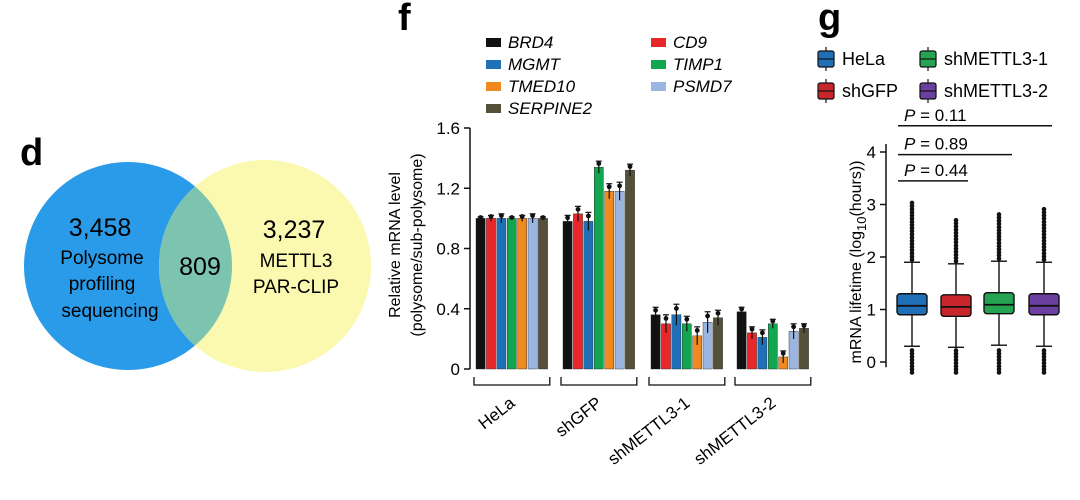  I want to click on g-ytick-label-3: 3, so click(871, 205).